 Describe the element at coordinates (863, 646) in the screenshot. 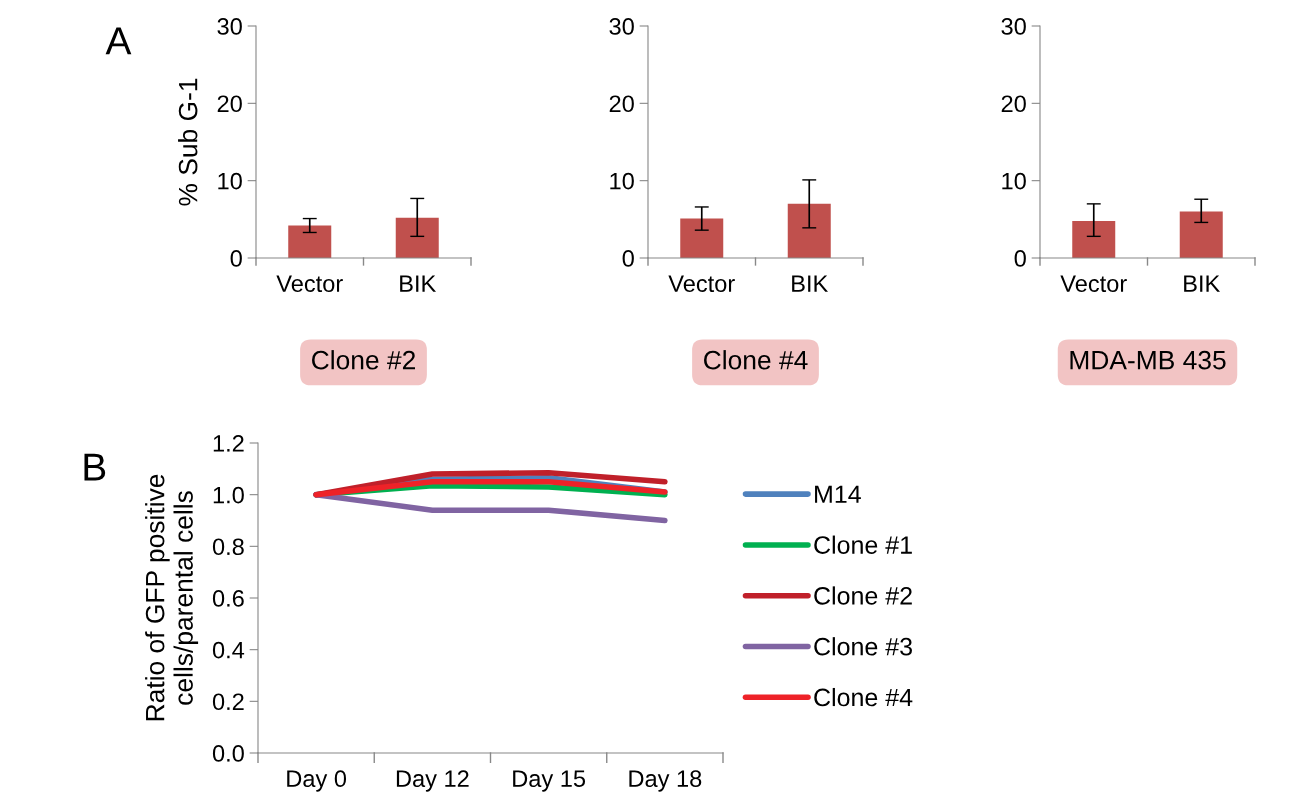

I see `legend-label: Clone #3` at that location.